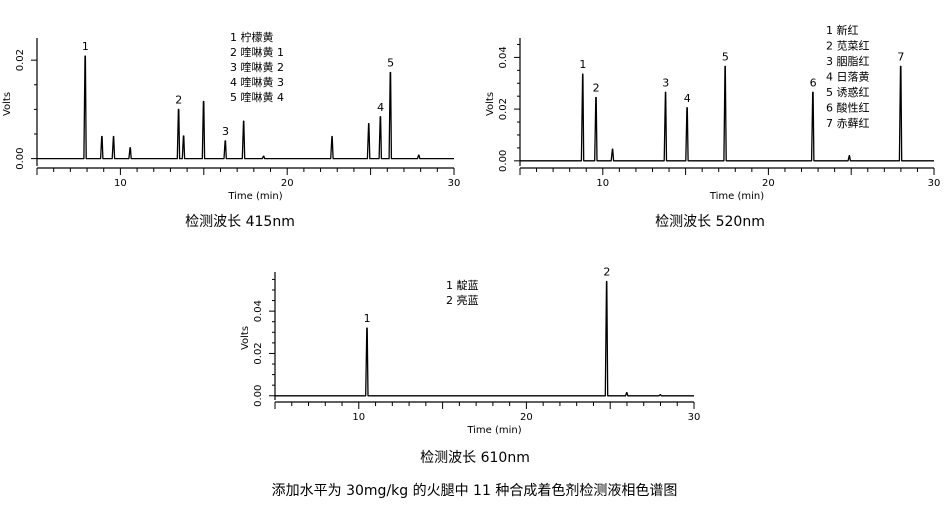 This screenshot has height=507, width=949. What do you see at coordinates (257, 82) in the screenshot?
I see `legend-entry: 4 喹啉黄 3` at bounding box center [257, 82].